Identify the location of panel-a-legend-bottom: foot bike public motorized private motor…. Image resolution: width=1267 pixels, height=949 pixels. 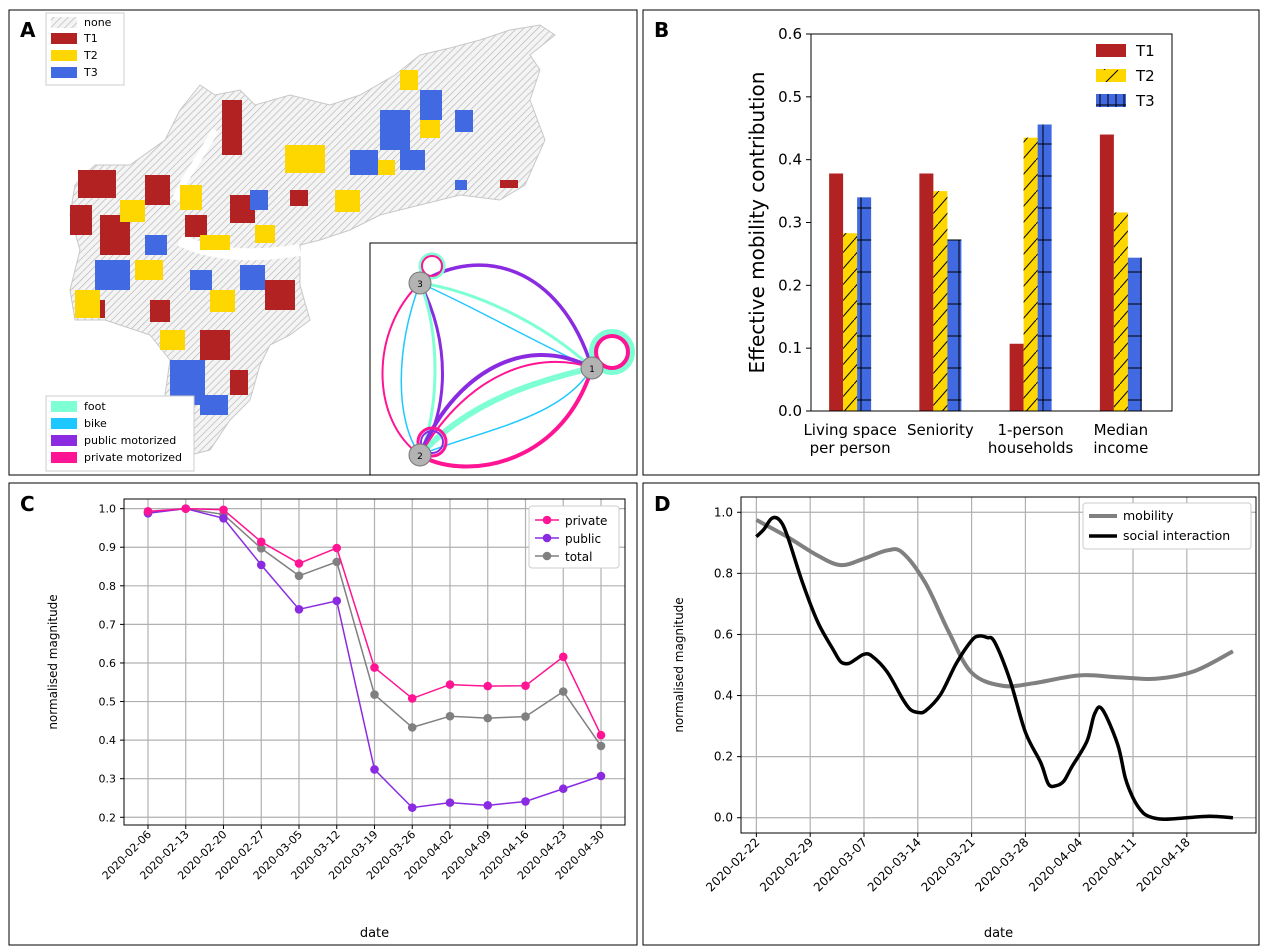
(120, 433).